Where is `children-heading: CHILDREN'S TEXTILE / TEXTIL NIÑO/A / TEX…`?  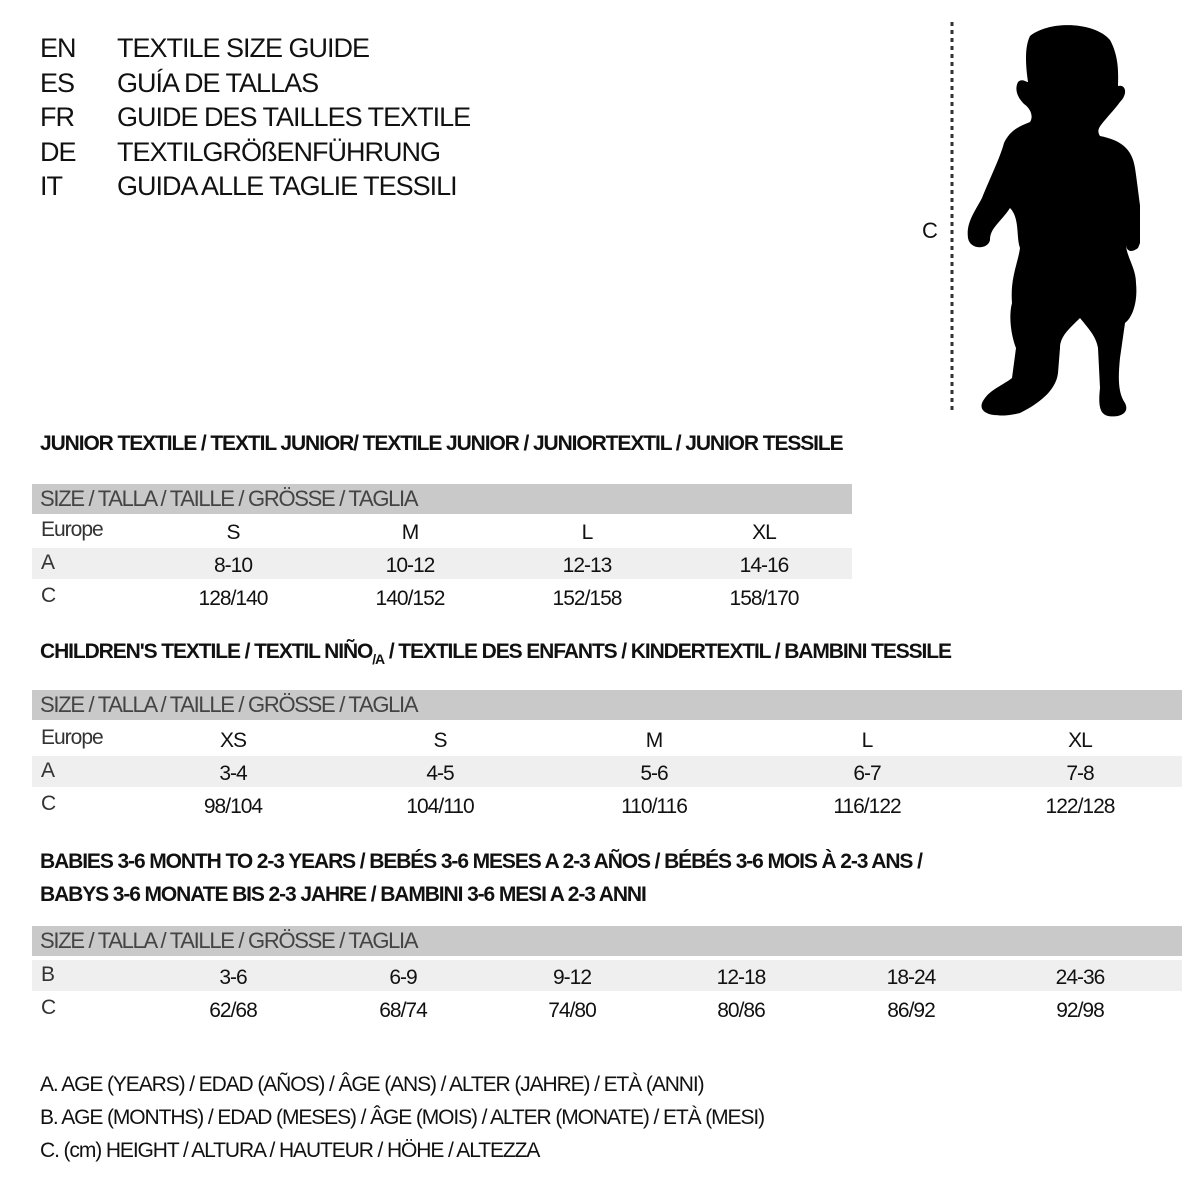 children-heading: CHILDREN'S TEXTILE / TEXTIL NIÑO/A / TEX… is located at coordinates (496, 653).